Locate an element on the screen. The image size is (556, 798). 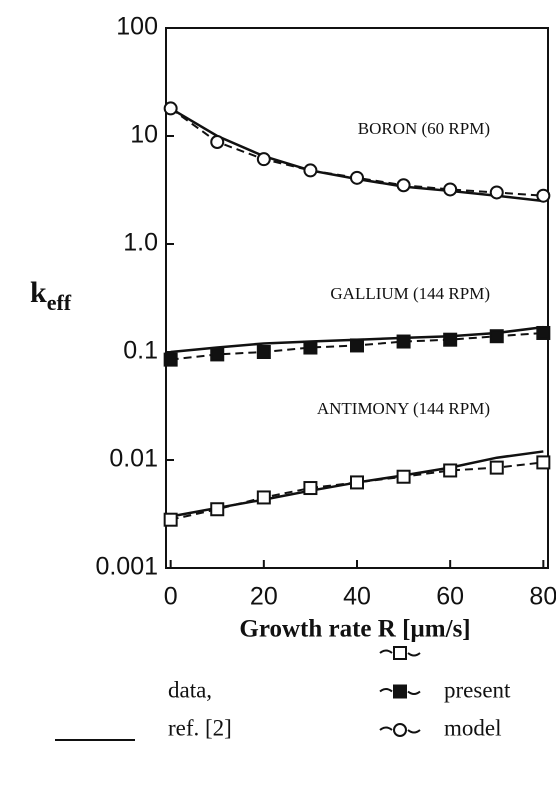
model-line is located at coordinates (357, 491).